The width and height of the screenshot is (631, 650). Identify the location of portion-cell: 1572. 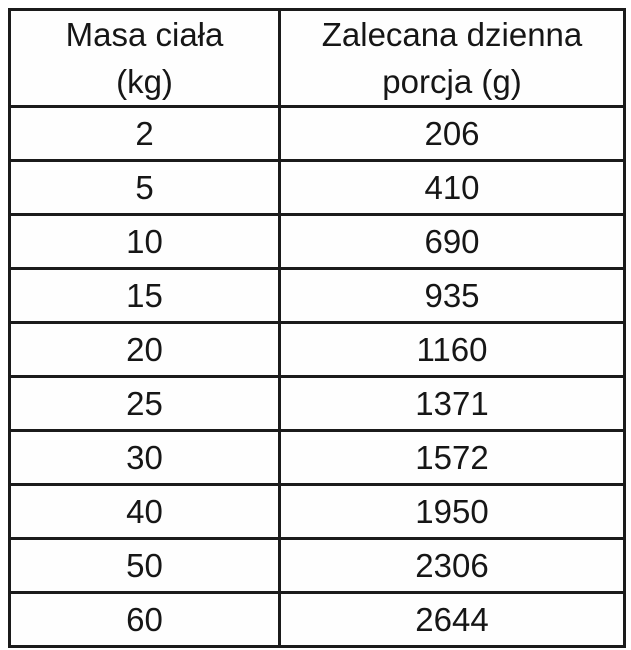
(452, 457).